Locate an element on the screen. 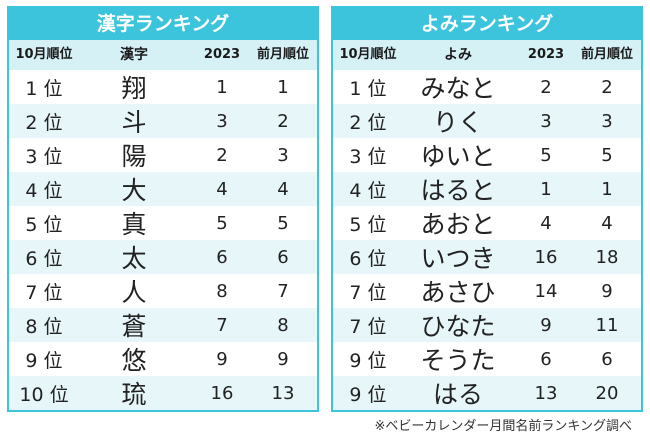  kanji-ranking-title: 漢字ランキング is located at coordinates (163, 24).